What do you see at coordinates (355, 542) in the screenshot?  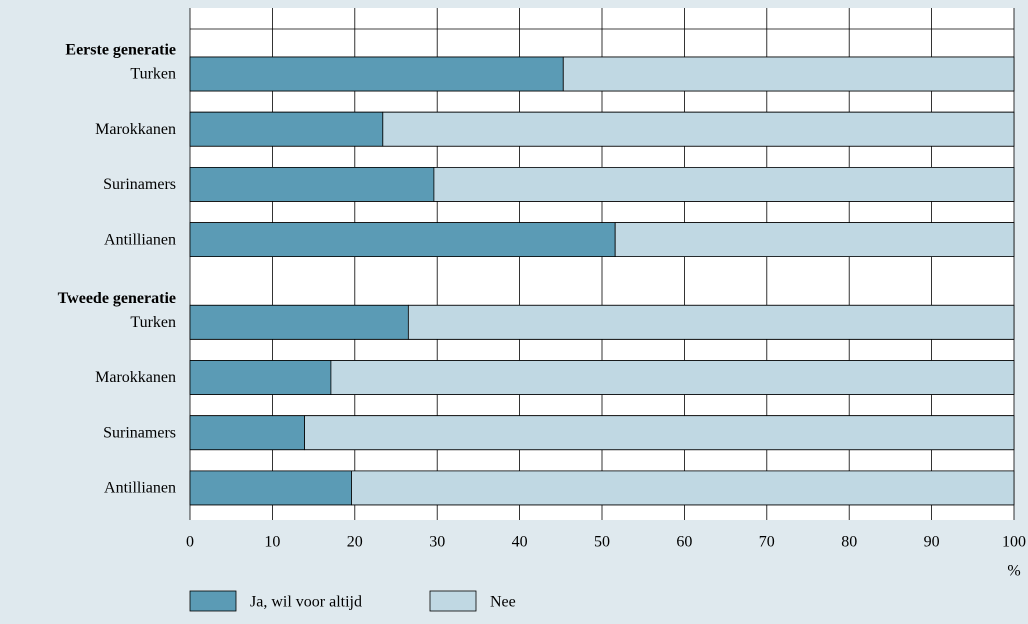 I see `x-tick-label: 20` at bounding box center [355, 542].